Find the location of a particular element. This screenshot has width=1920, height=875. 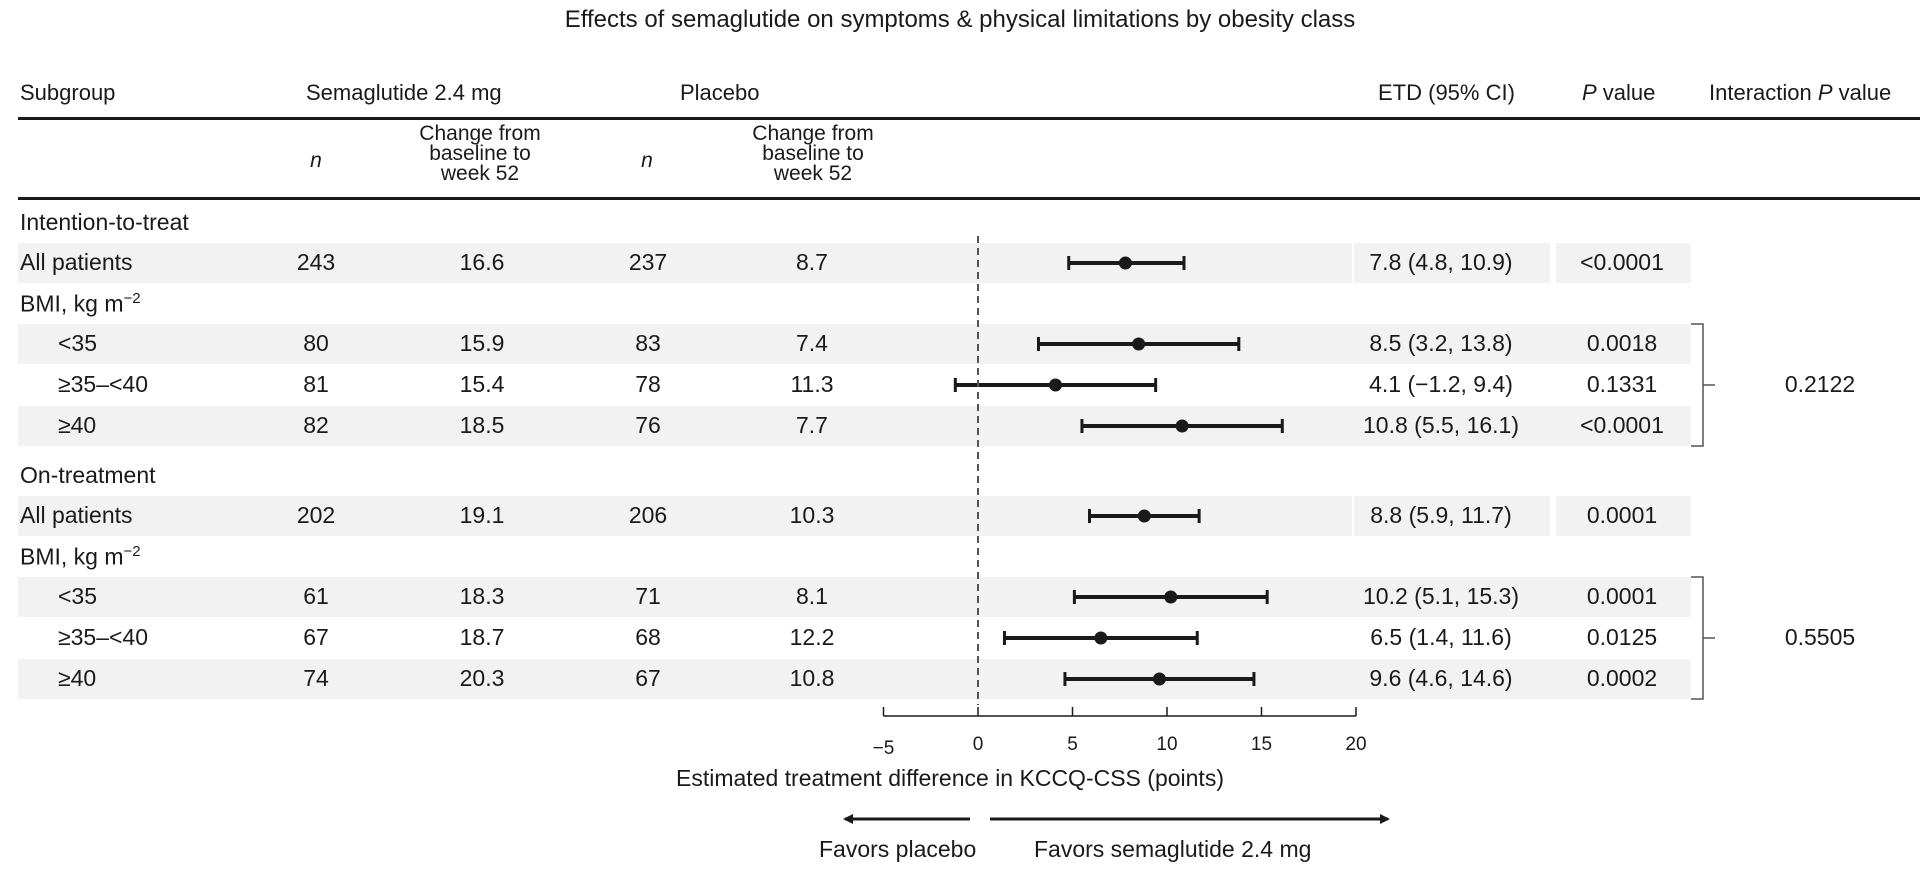

change-placebo: 12.2 is located at coordinates (812, 637).